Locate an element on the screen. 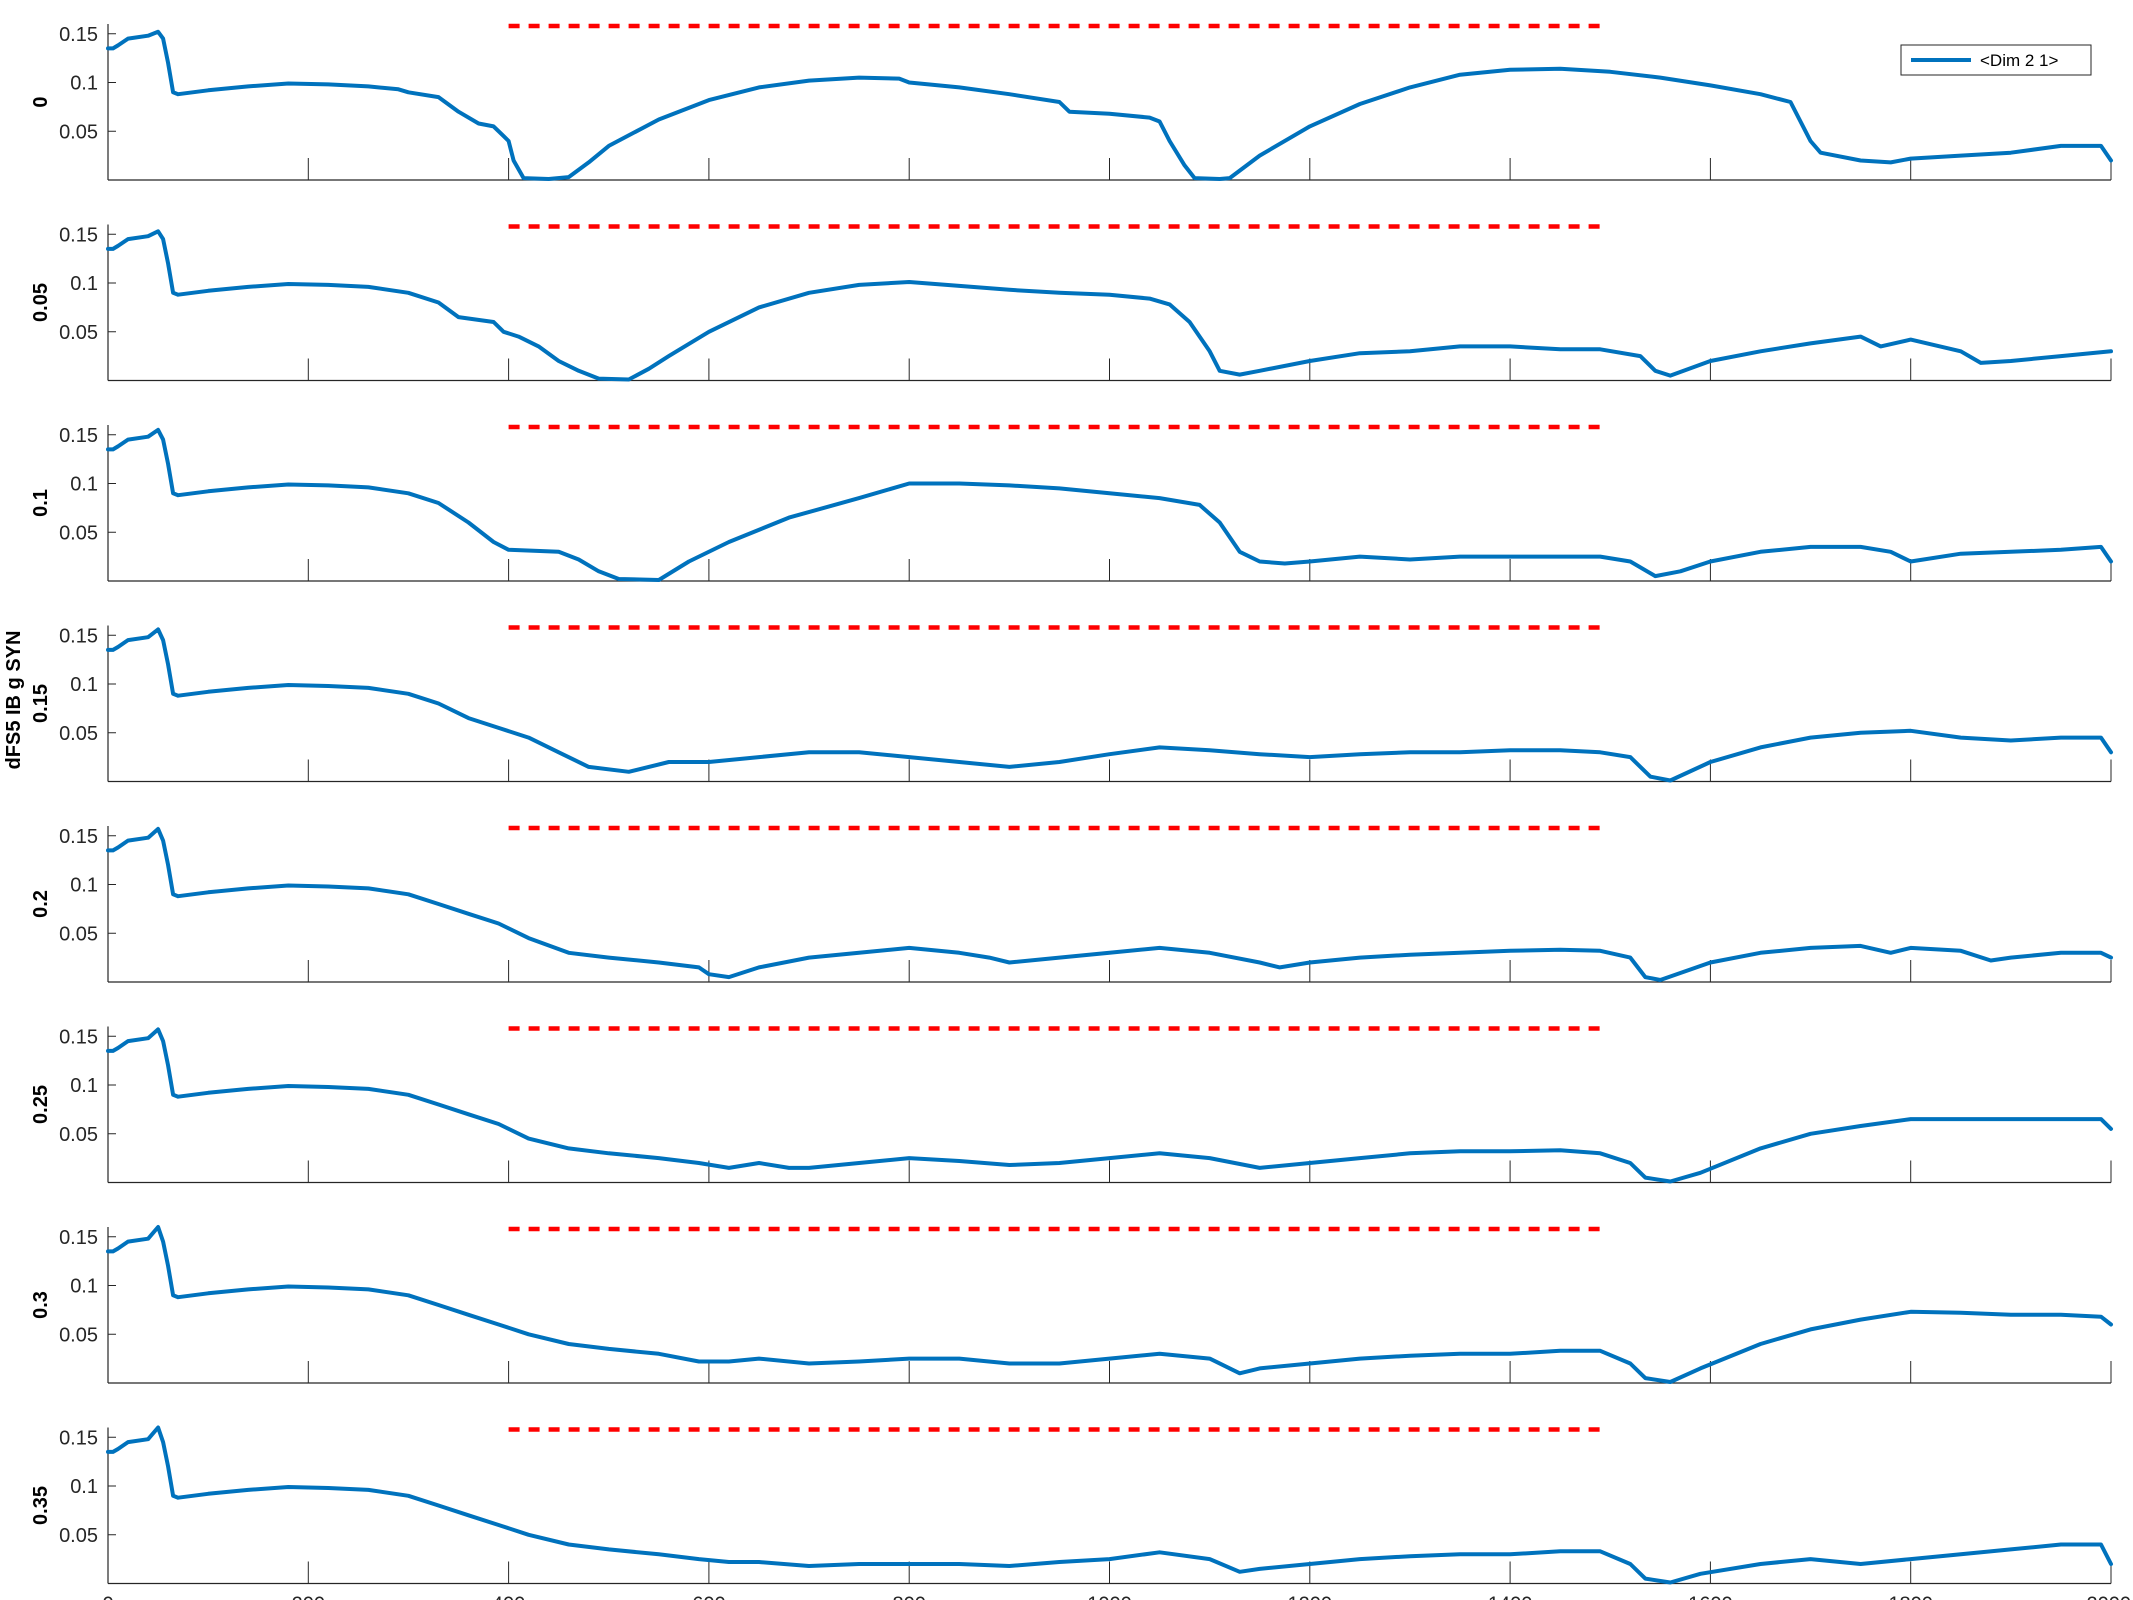 This screenshot has height=1600, width=2133. panel-2: 0.05 0.1 0.15 0.1 is located at coordinates (1071, 503).